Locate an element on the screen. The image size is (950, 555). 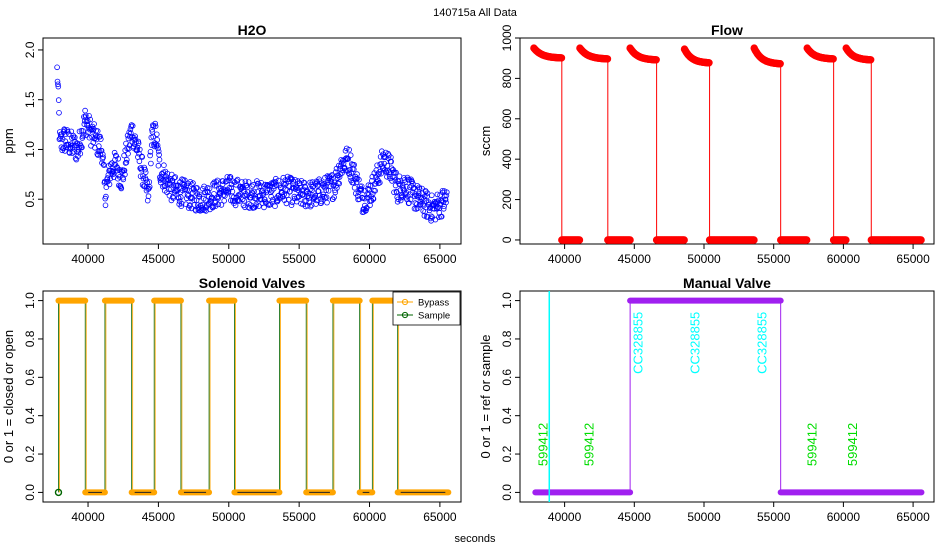
panel-title: Flow is located at coordinates (727, 30).